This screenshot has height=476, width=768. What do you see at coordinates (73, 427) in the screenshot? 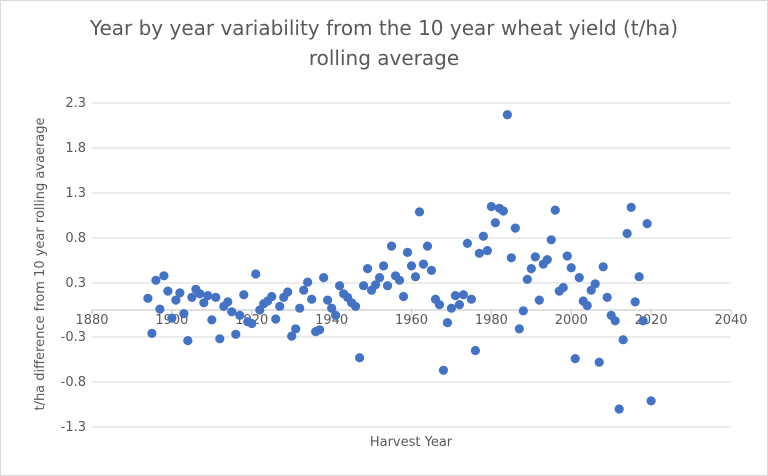
I see `y-tick-label: -1.3` at bounding box center [73, 427].